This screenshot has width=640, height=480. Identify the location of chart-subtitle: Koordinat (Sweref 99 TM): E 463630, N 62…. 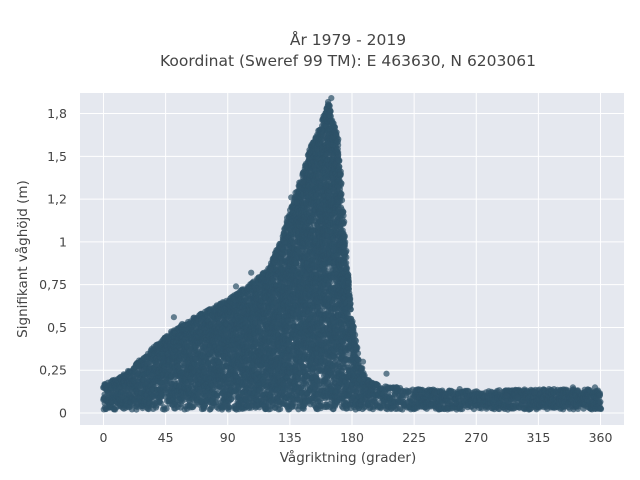
(348, 61).